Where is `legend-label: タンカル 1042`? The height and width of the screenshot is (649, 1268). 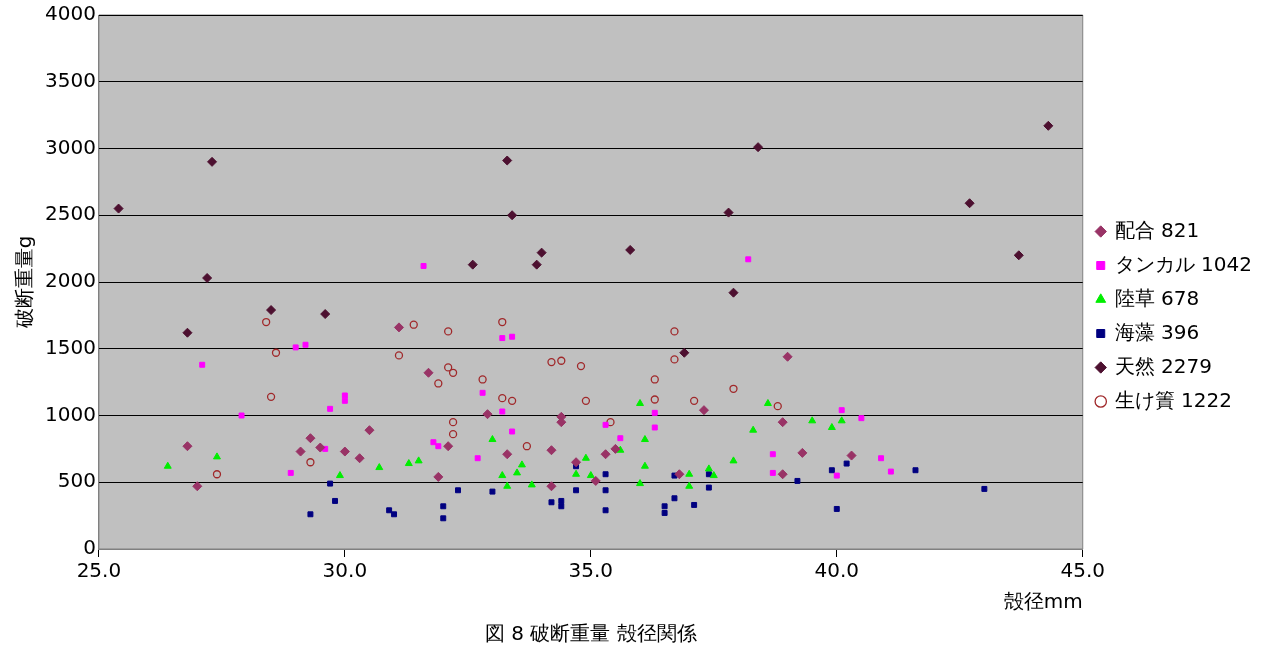 legend-label: タンカル 1042 is located at coordinates (1183, 263).